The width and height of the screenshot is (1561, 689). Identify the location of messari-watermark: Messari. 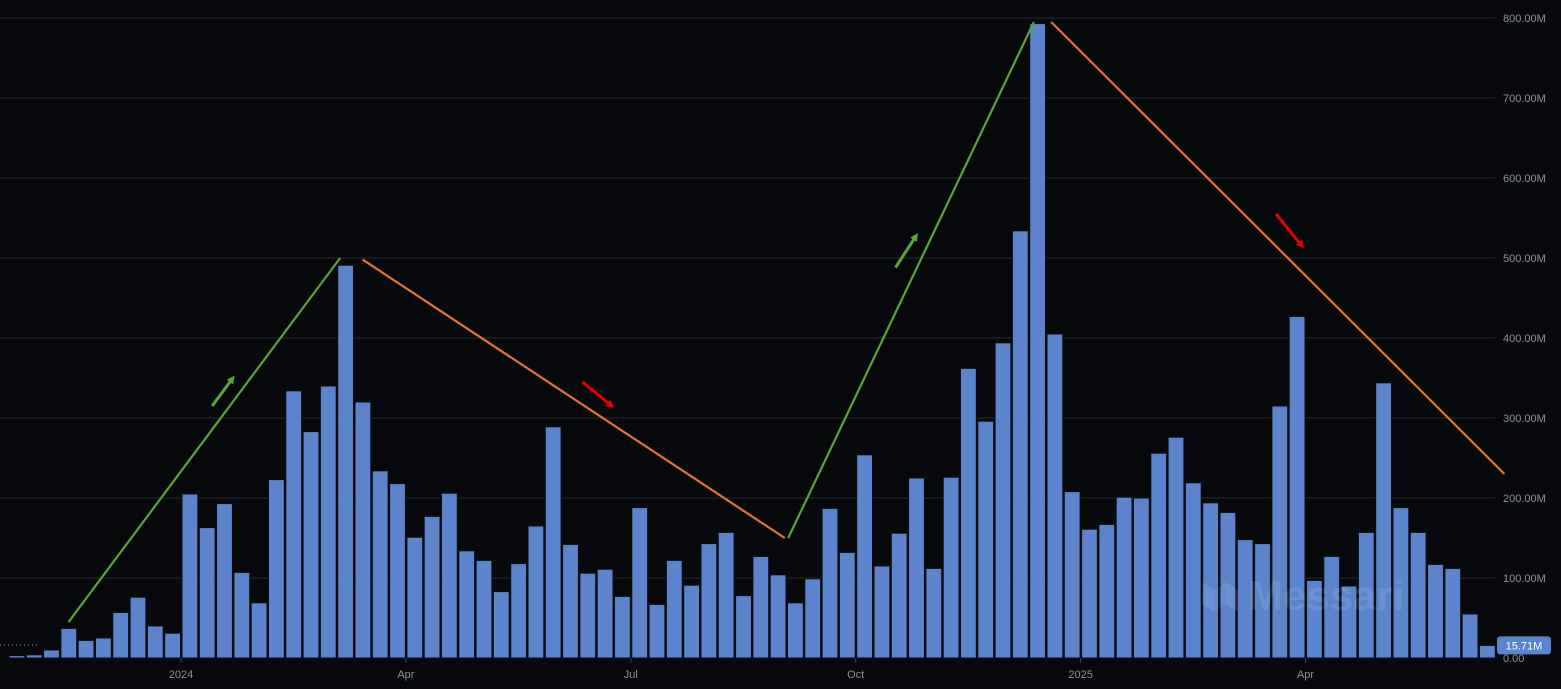
(1302, 596).